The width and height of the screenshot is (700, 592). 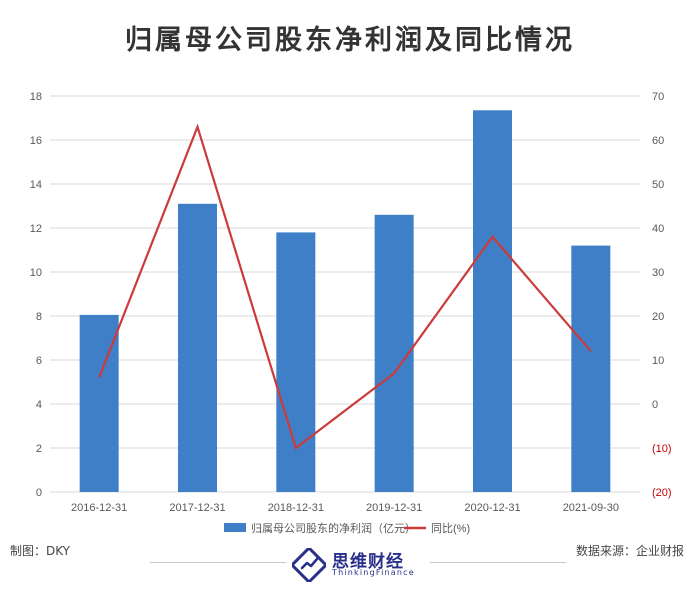 What do you see at coordinates (197, 508) in the screenshot?
I see `x-tick-label: 2017-12-31` at bounding box center [197, 508].